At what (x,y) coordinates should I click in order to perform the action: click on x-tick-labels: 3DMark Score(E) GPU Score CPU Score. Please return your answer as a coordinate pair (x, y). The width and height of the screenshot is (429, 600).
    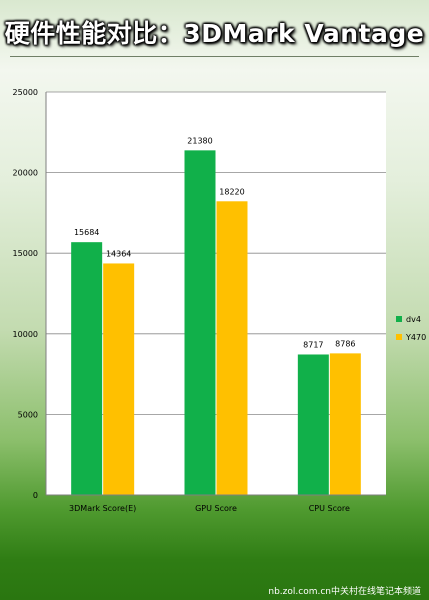
    Looking at the image, I should click on (209, 508).